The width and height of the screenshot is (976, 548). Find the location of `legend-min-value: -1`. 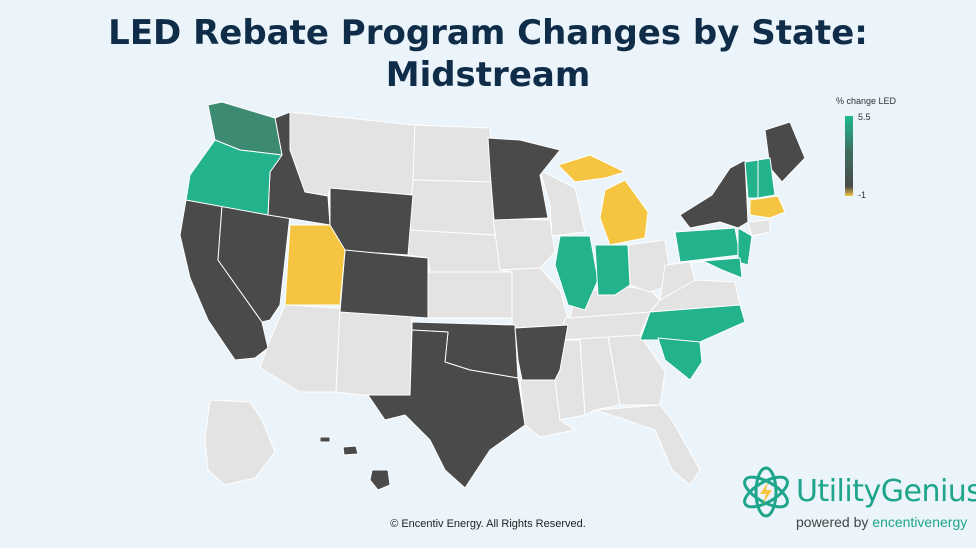

legend-min-value: -1 is located at coordinates (862, 195).